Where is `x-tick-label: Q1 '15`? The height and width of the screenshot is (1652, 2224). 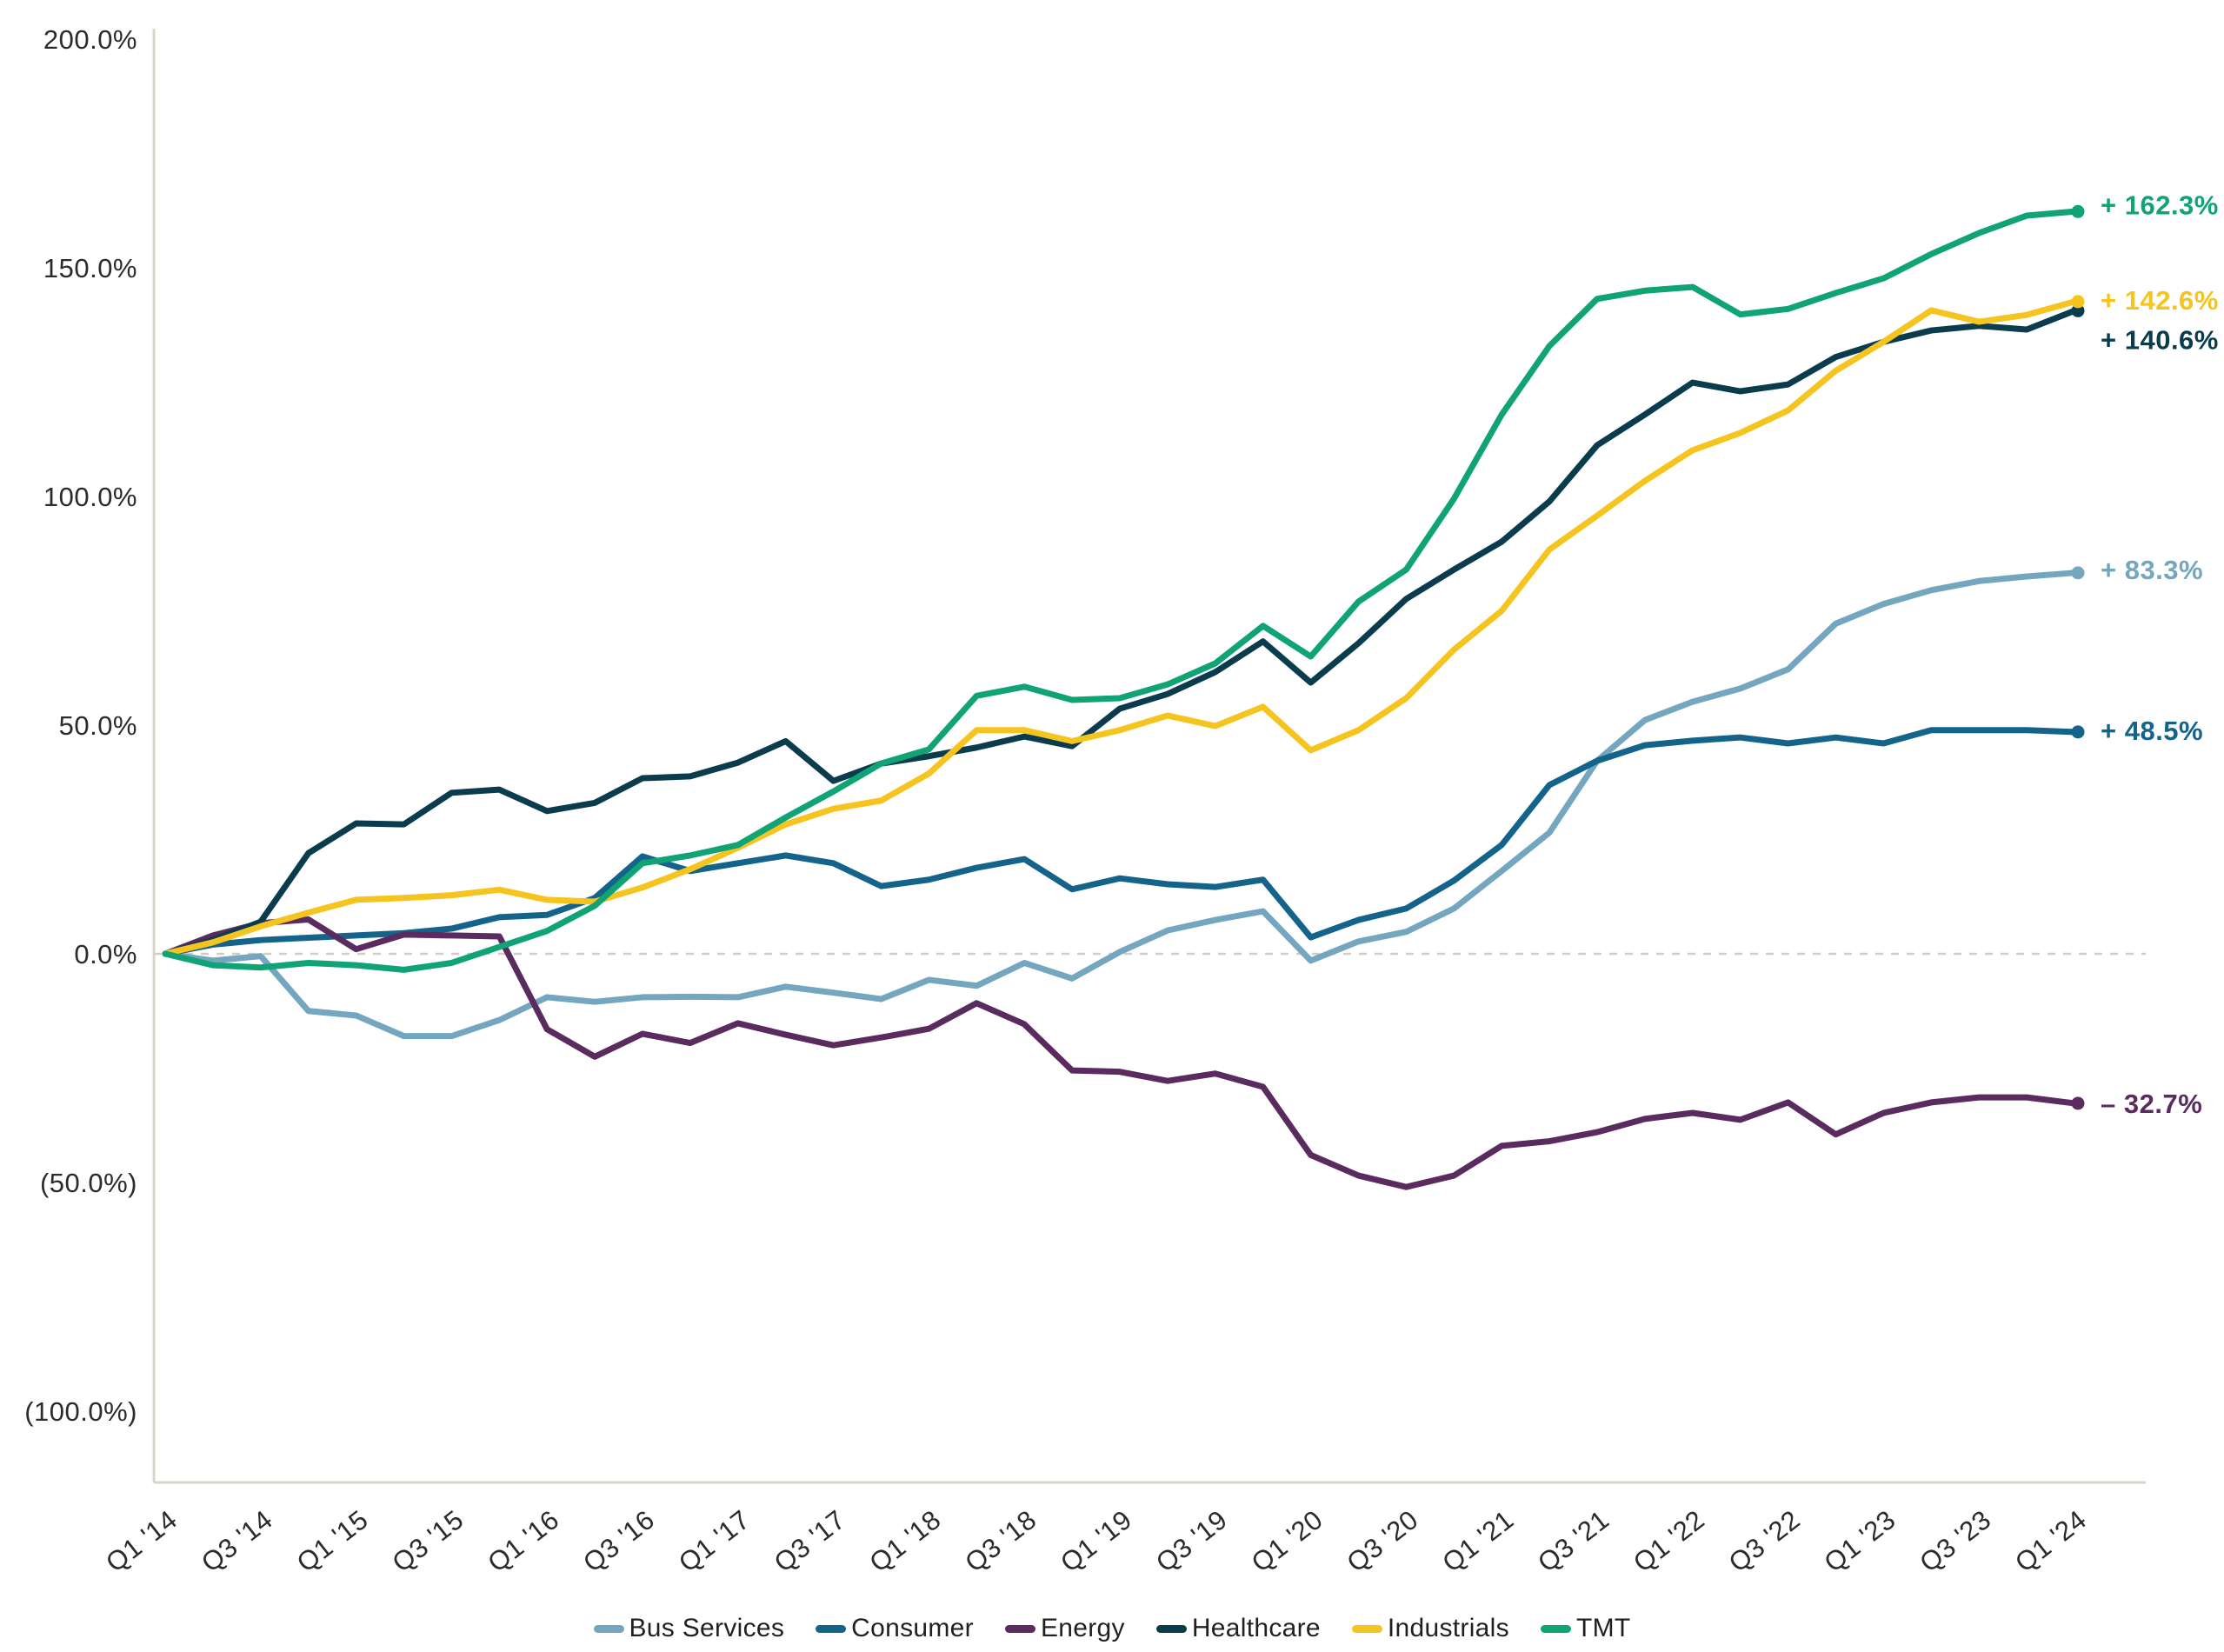
x-tick-label: Q1 '15 is located at coordinates (332, 1541).